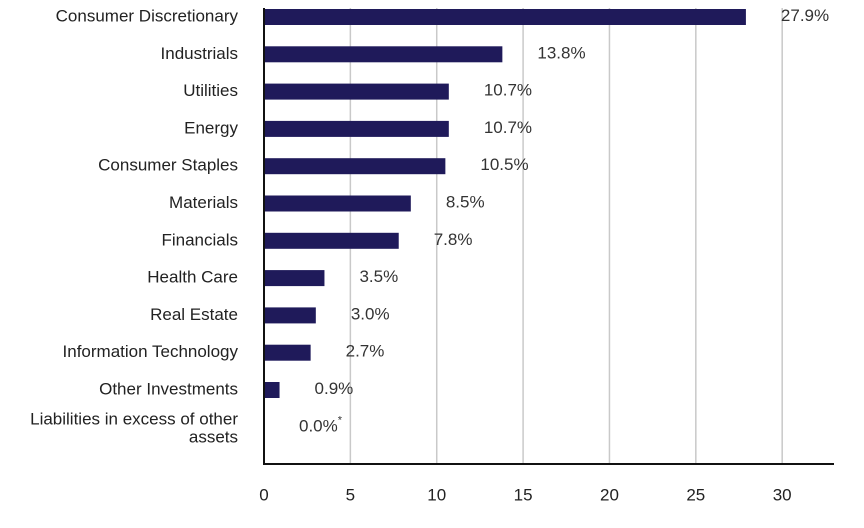 This screenshot has width=864, height=528. Describe the element at coordinates (147, 15) in the screenshot. I see `category-label-0: Consumer Discretionary` at that location.